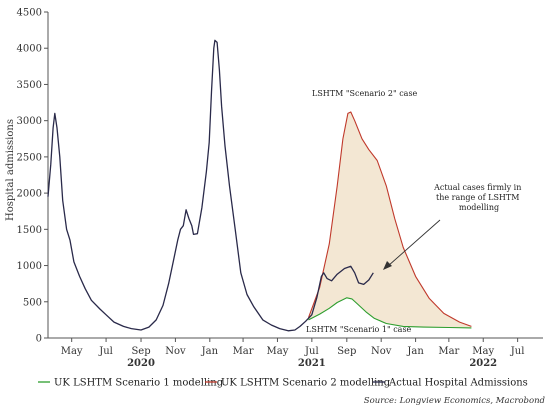 The height and width of the screenshot is (416, 555). I want to click on y-axis-ticks: 0 500 1000 1500 2000 2500 3000 3500 4000 4500, so click(32, 176).